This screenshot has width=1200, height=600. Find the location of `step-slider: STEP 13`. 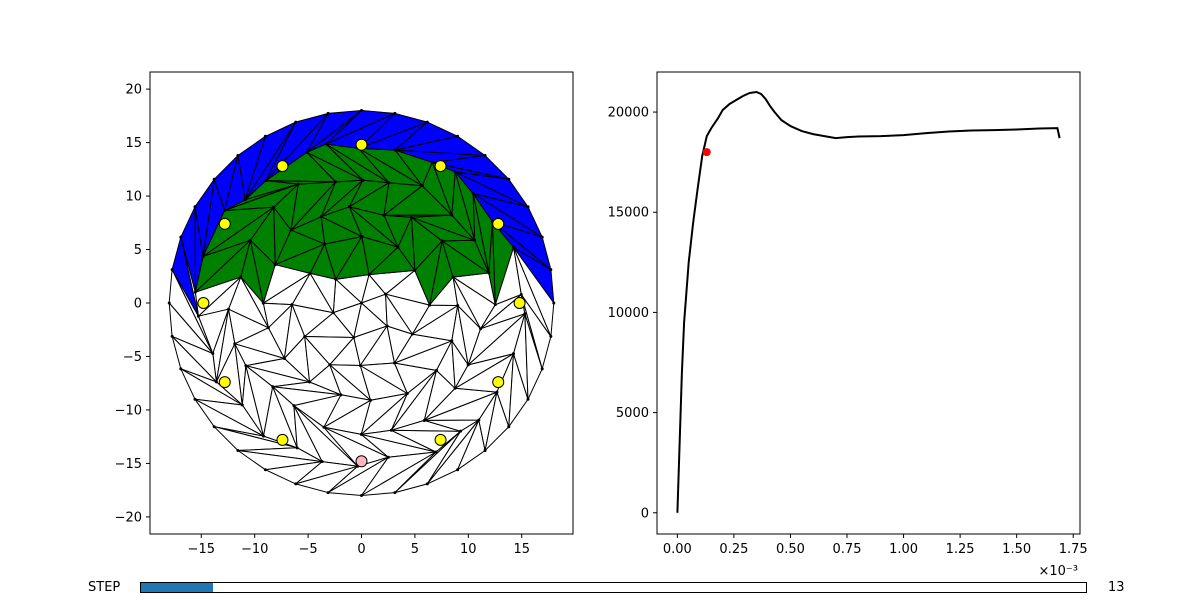

step-slider: STEP 13 is located at coordinates (600, 588).